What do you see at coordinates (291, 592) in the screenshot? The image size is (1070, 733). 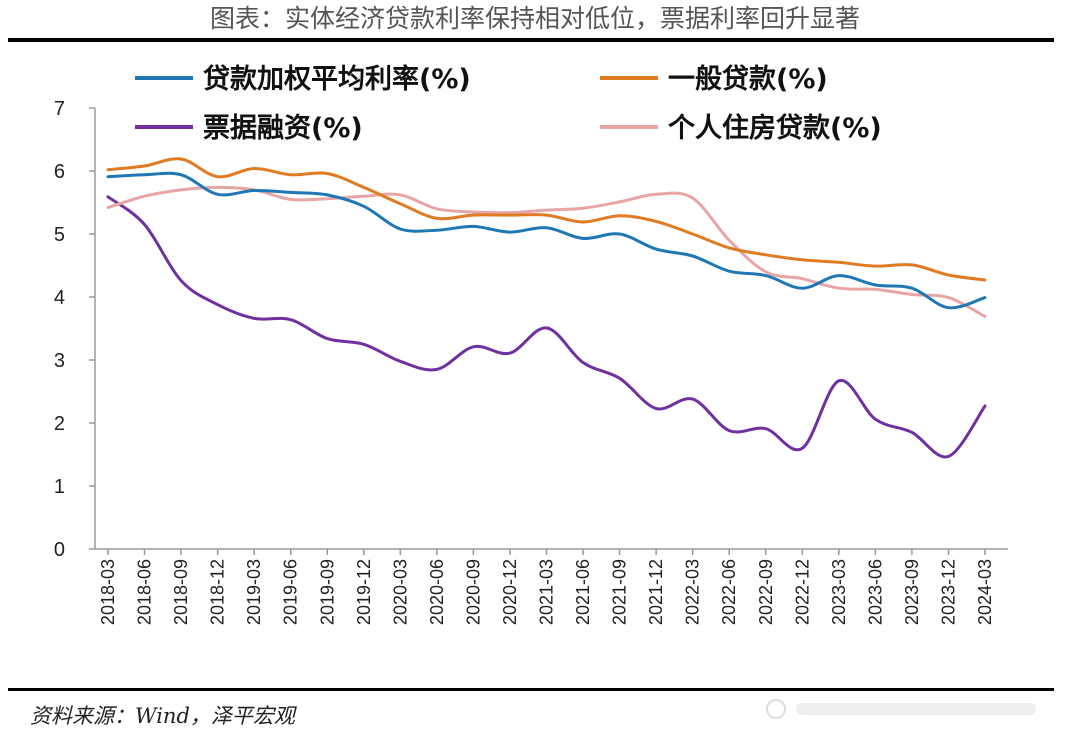 I see `x-tick-label: 2019-06` at bounding box center [291, 592].